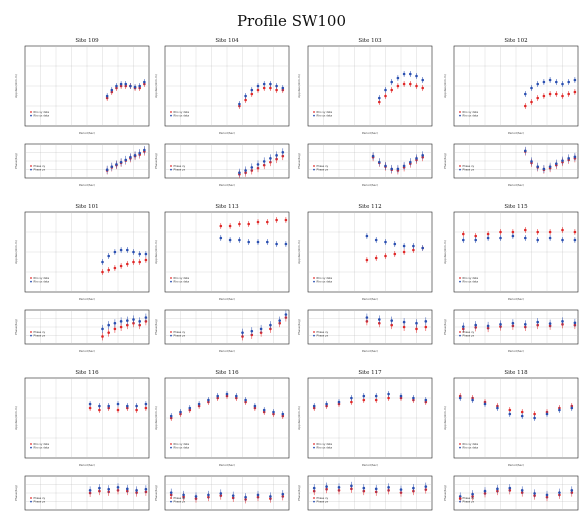 This screenshot has height=514, width=583. What do you see at coordinates (227, 207) in the screenshot?
I see `site-title: Site 113` at bounding box center [227, 207].